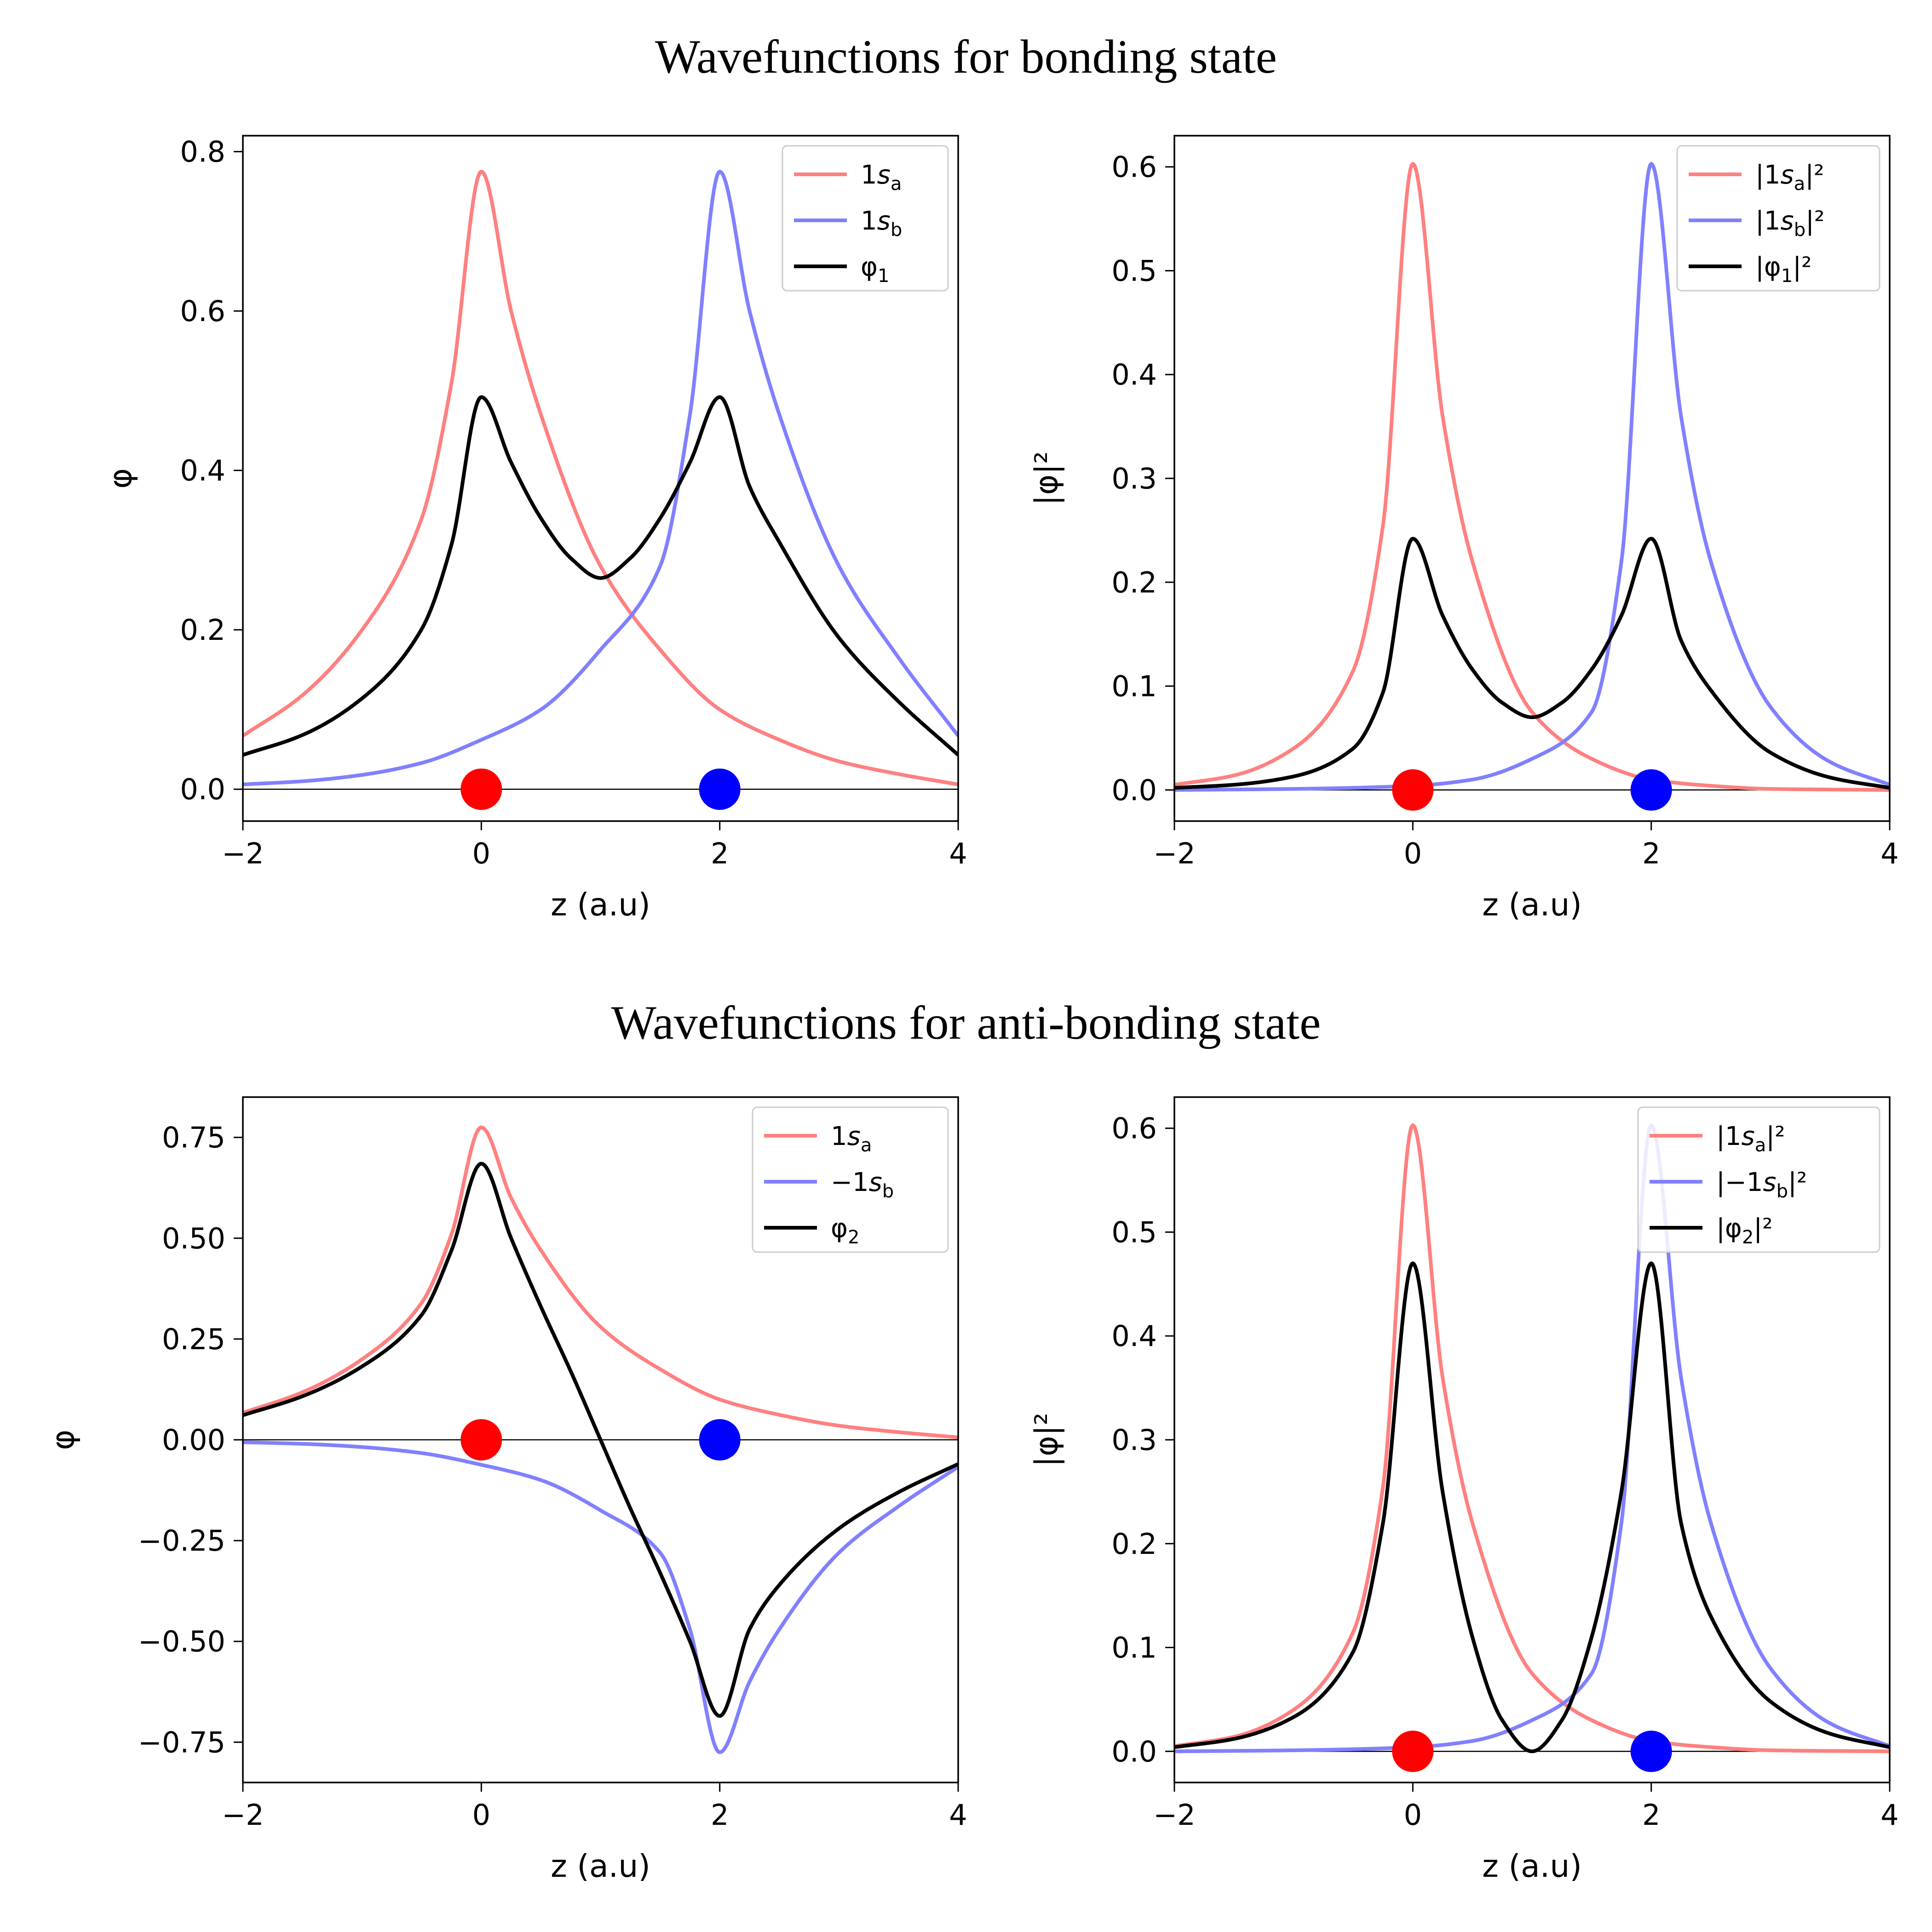  Describe the element at coordinates (193, 1440) in the screenshot. I see `y-tick-label: 0.00` at that location.